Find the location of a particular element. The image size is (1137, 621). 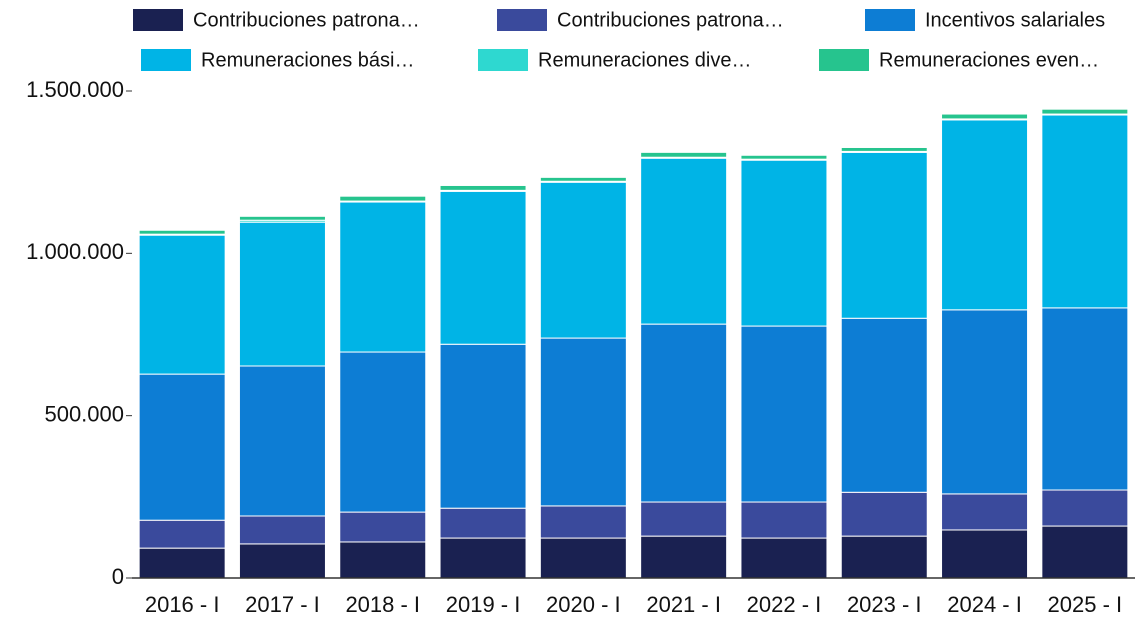

x-tick-label: 2023 - I is located at coordinates (884, 604).